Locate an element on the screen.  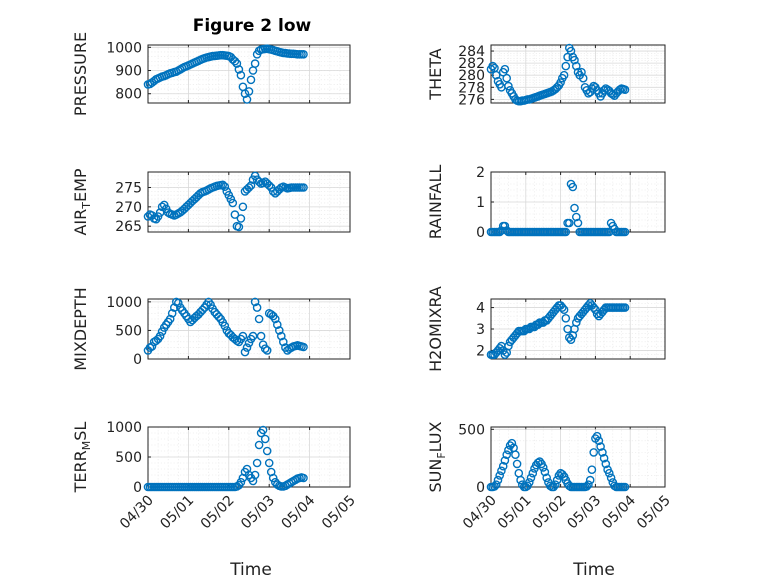
y-tick-label: 1 is located at coordinates (480, 203).